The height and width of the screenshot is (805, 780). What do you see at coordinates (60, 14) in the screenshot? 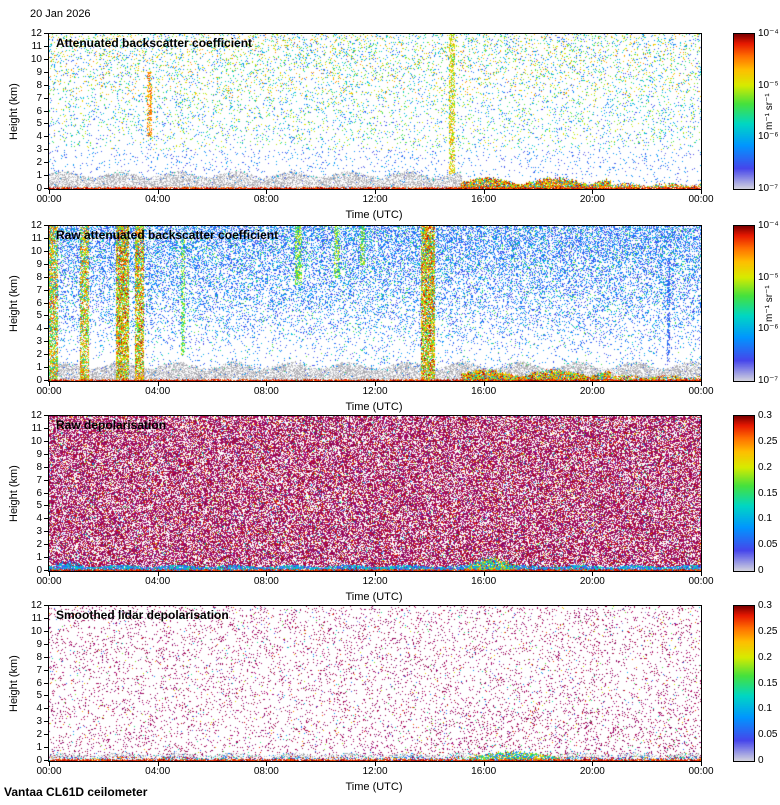
I see `date-label: 20 Jan 2026` at bounding box center [60, 14].